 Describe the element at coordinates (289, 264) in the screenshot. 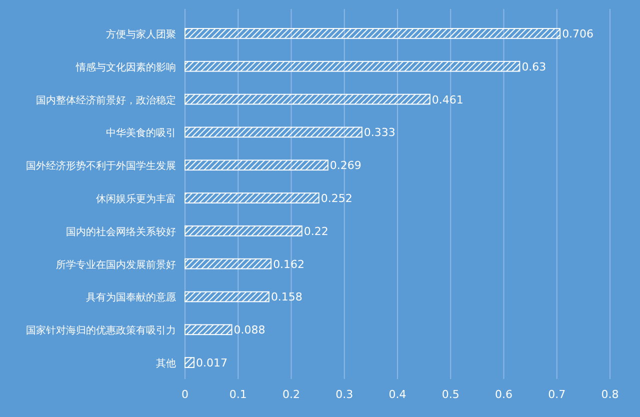

I see `data-label: 0.162` at that location.